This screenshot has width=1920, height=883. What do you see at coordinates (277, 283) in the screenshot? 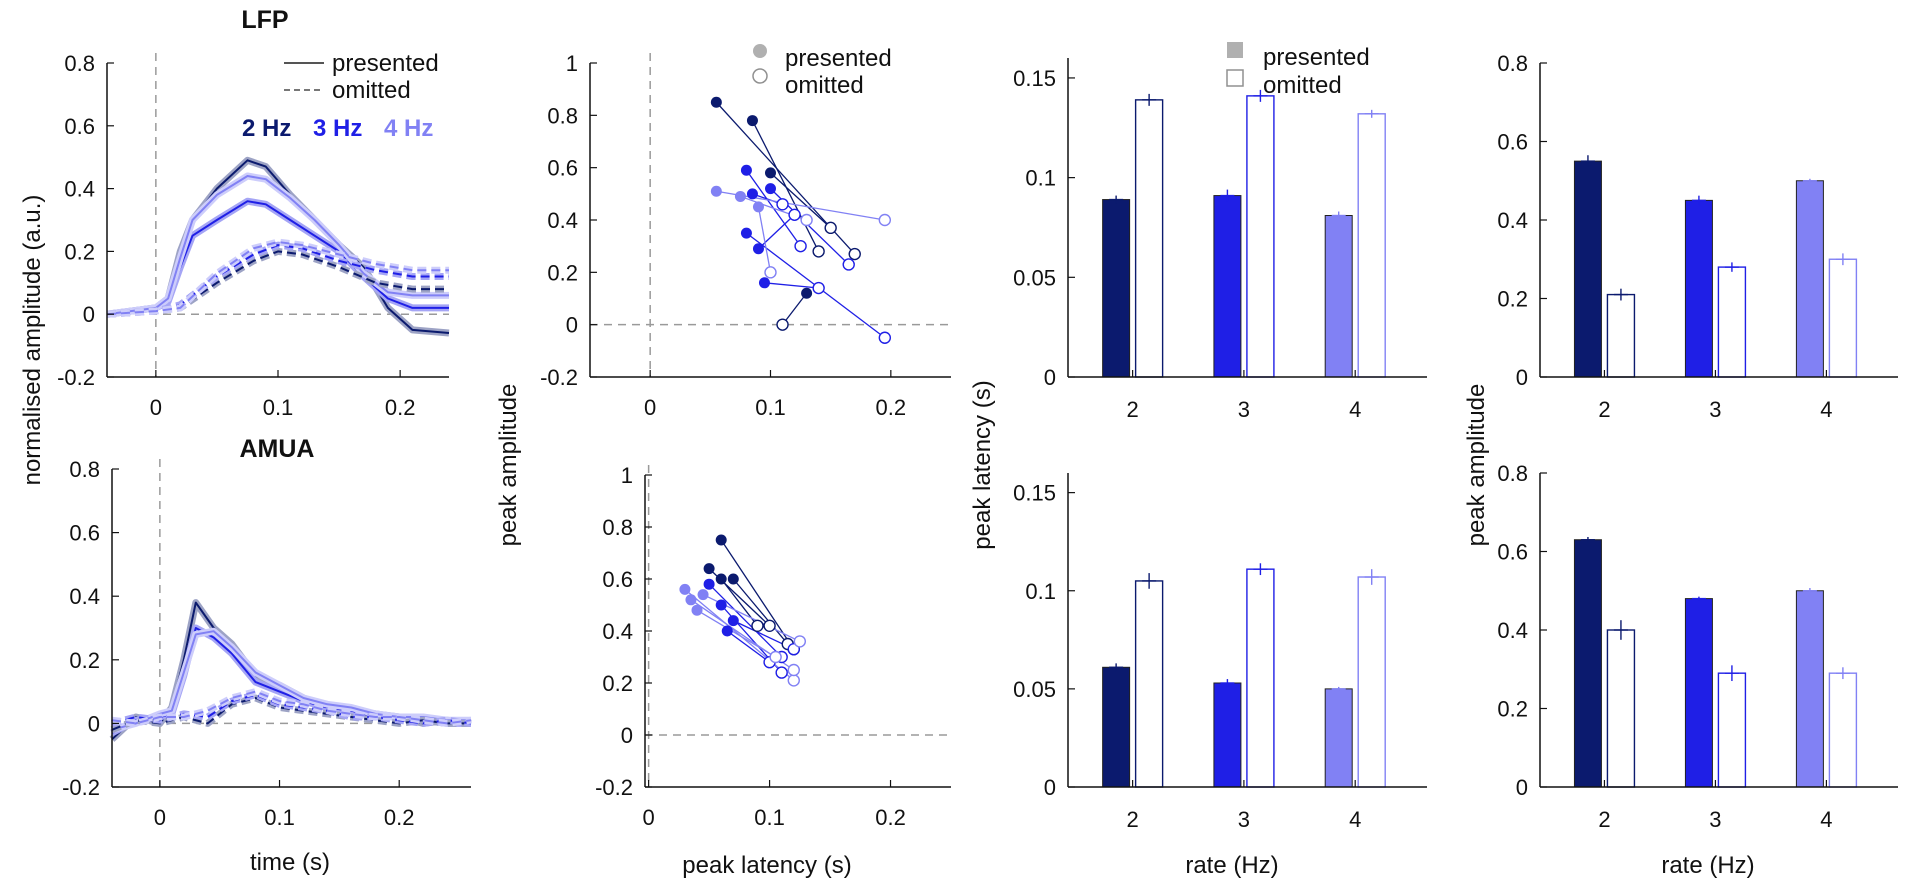
I see `series-line-2-hz-omitted` at bounding box center [277, 283].